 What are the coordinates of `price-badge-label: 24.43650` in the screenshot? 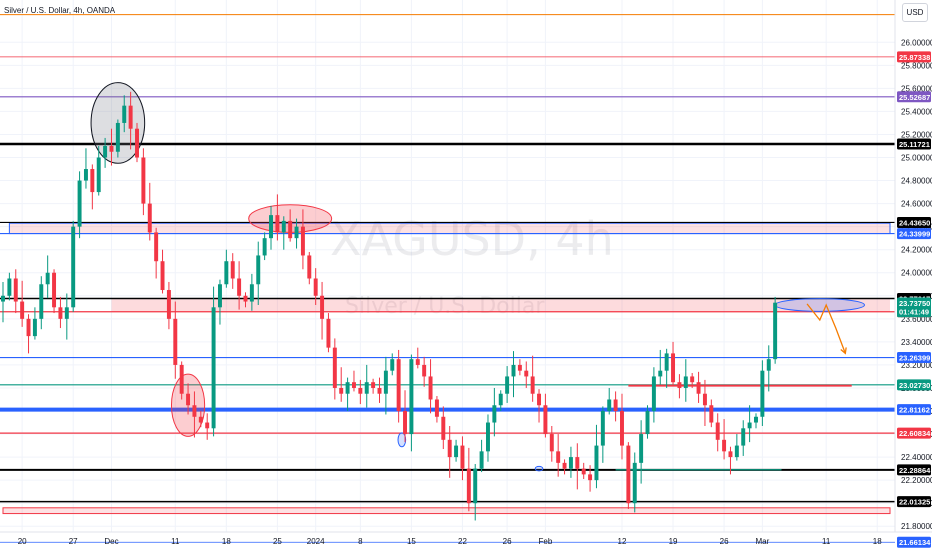 It's located at (914, 222).